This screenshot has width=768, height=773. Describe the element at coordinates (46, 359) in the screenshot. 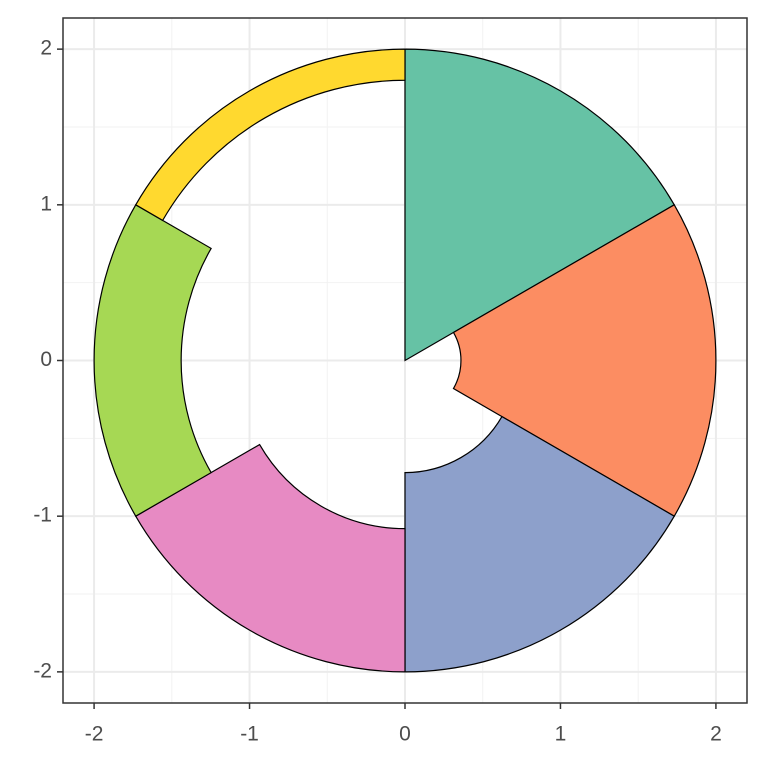

I see `y-tick-label: 0` at that location.